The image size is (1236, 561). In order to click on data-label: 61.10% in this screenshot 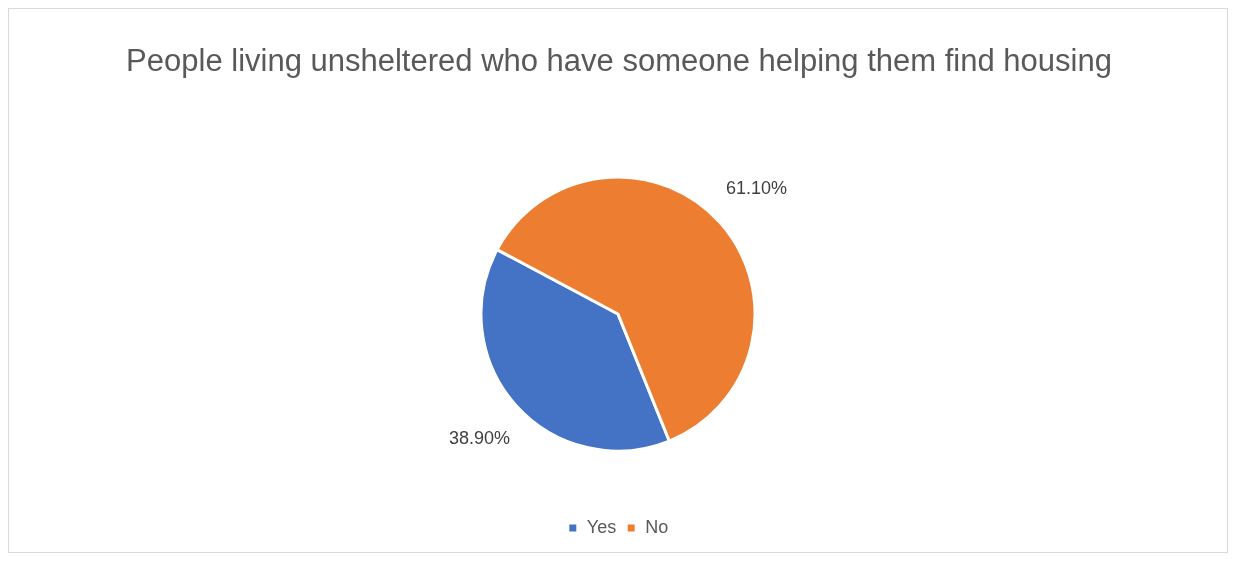, I will do `click(756, 188)`.